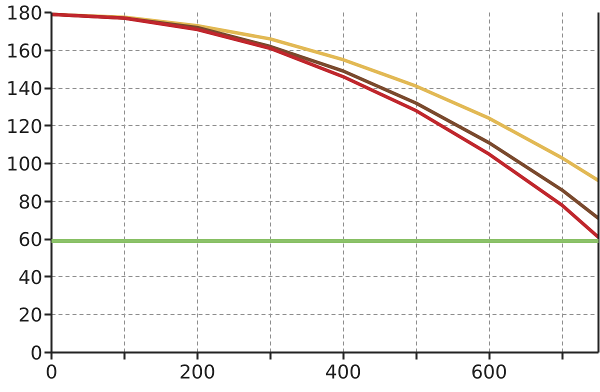 The height and width of the screenshot is (392, 600). I want to click on y-tick-label: 60, so click(30, 240).